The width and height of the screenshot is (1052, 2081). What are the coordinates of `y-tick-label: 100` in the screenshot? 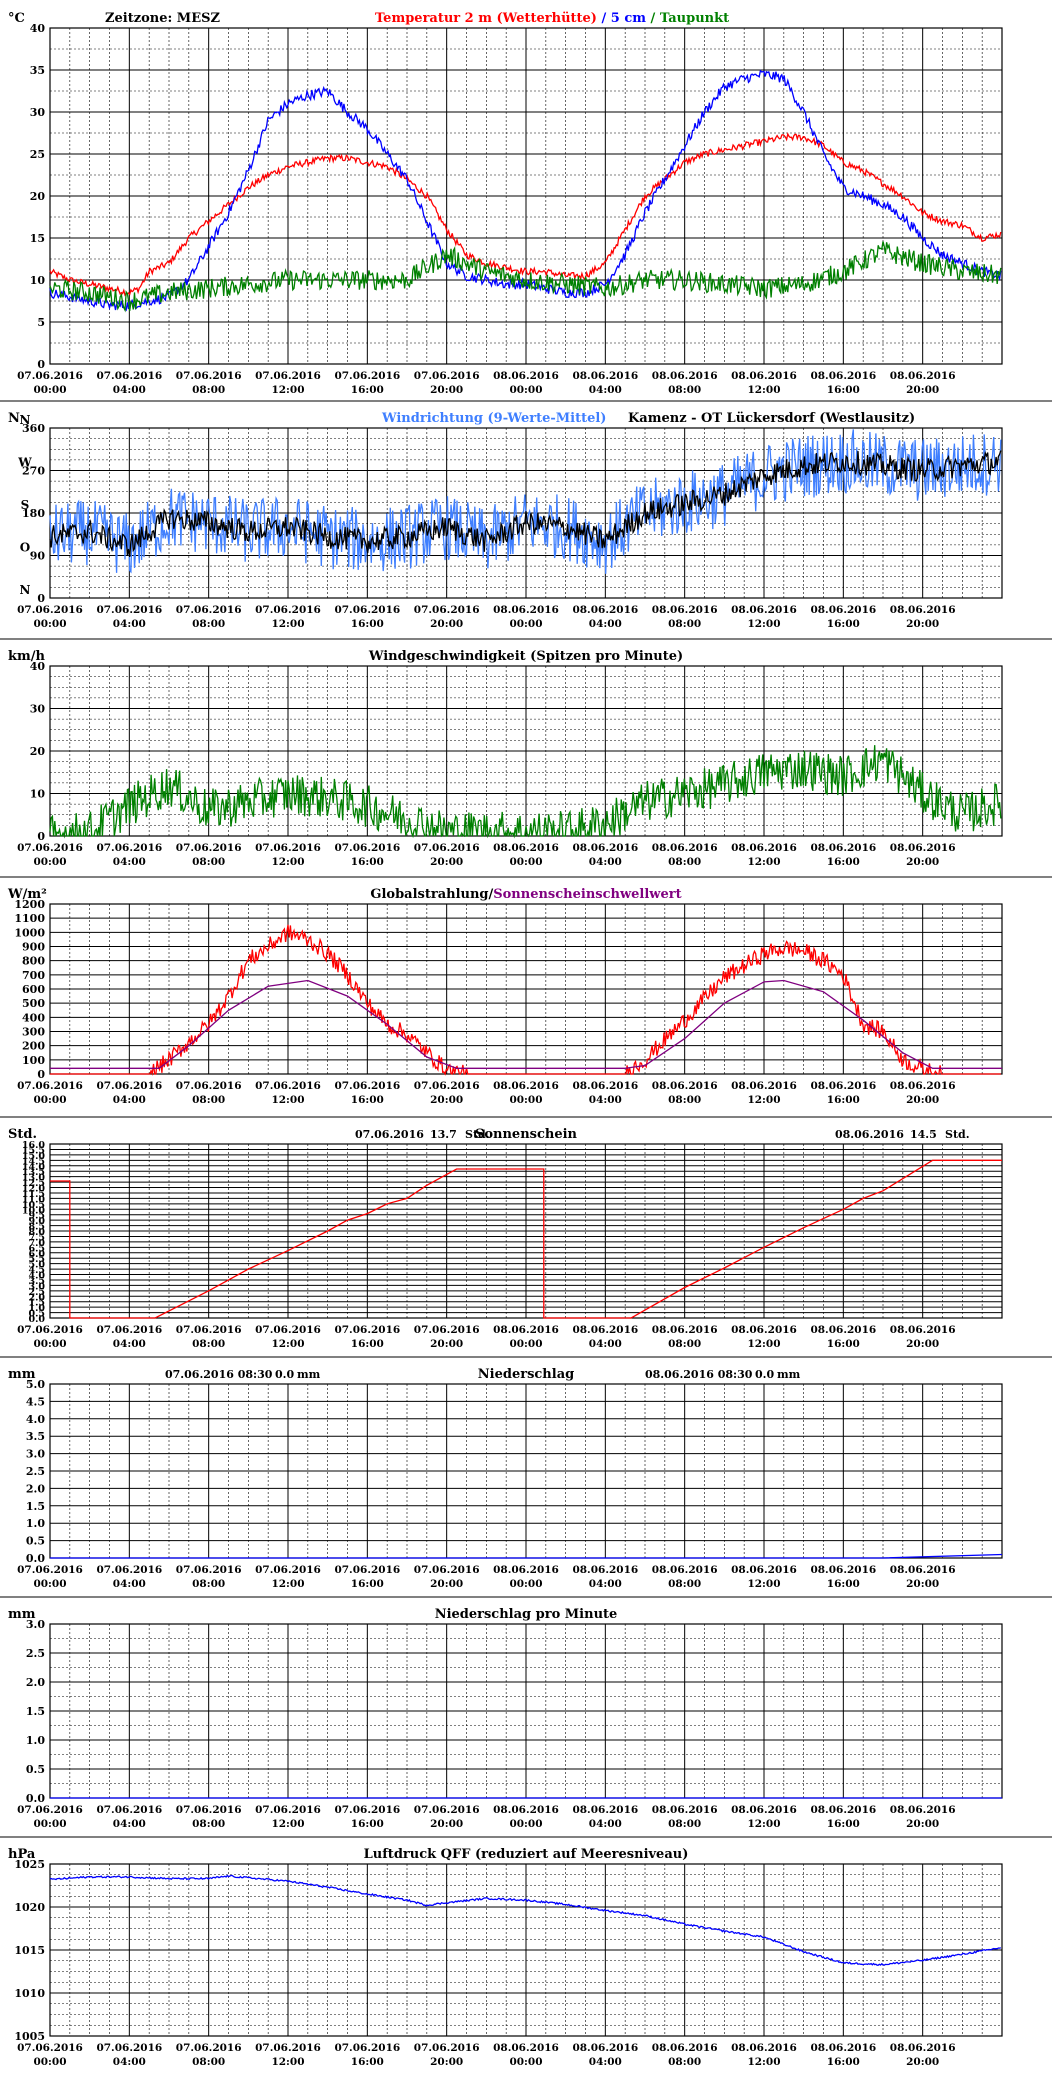 It's located at (33, 1060).